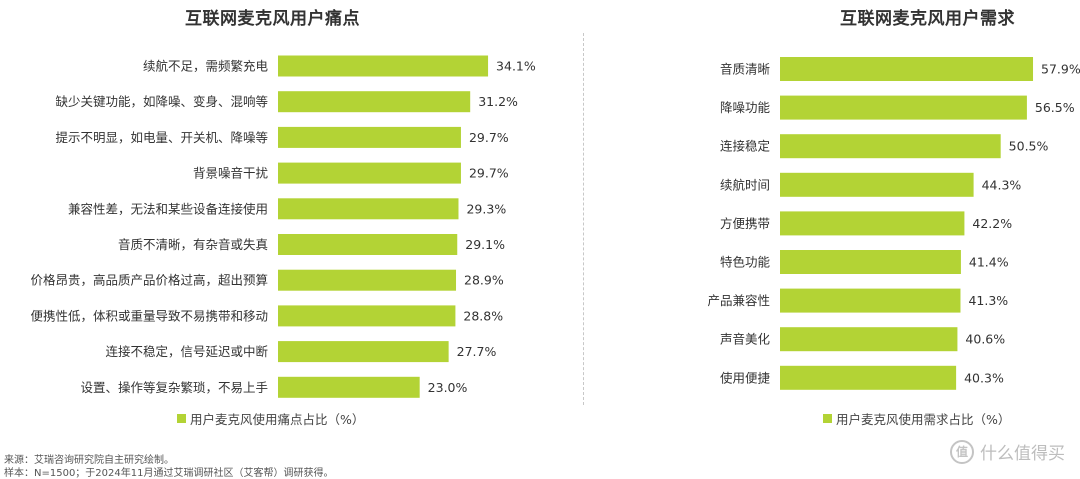 The width and height of the screenshot is (1080, 479). I want to click on bar-value-label: 57.9%, so click(1060, 69).